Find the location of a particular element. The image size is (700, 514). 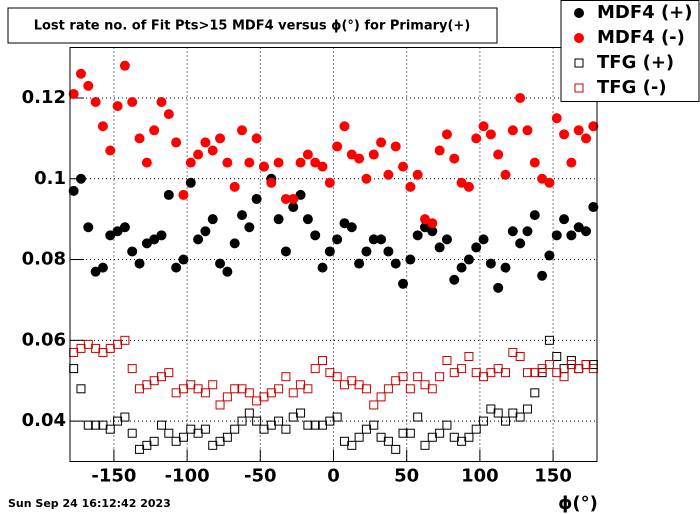

x-tick-label: 50 is located at coordinates (406, 476).